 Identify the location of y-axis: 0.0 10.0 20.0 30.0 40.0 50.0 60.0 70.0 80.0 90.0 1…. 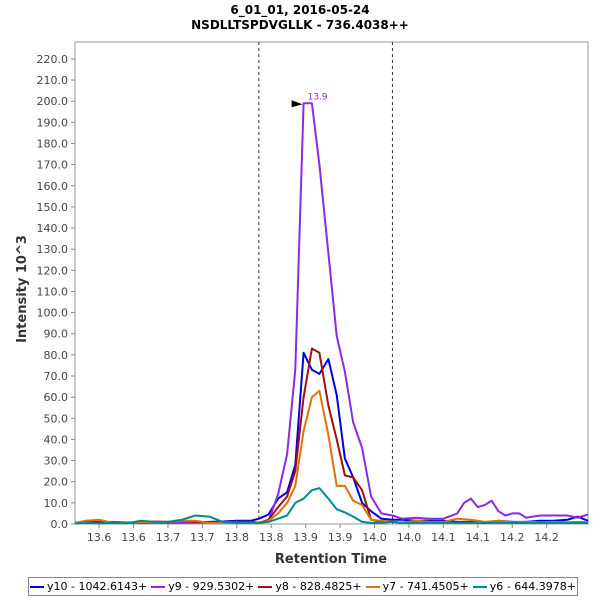
(56, 292).